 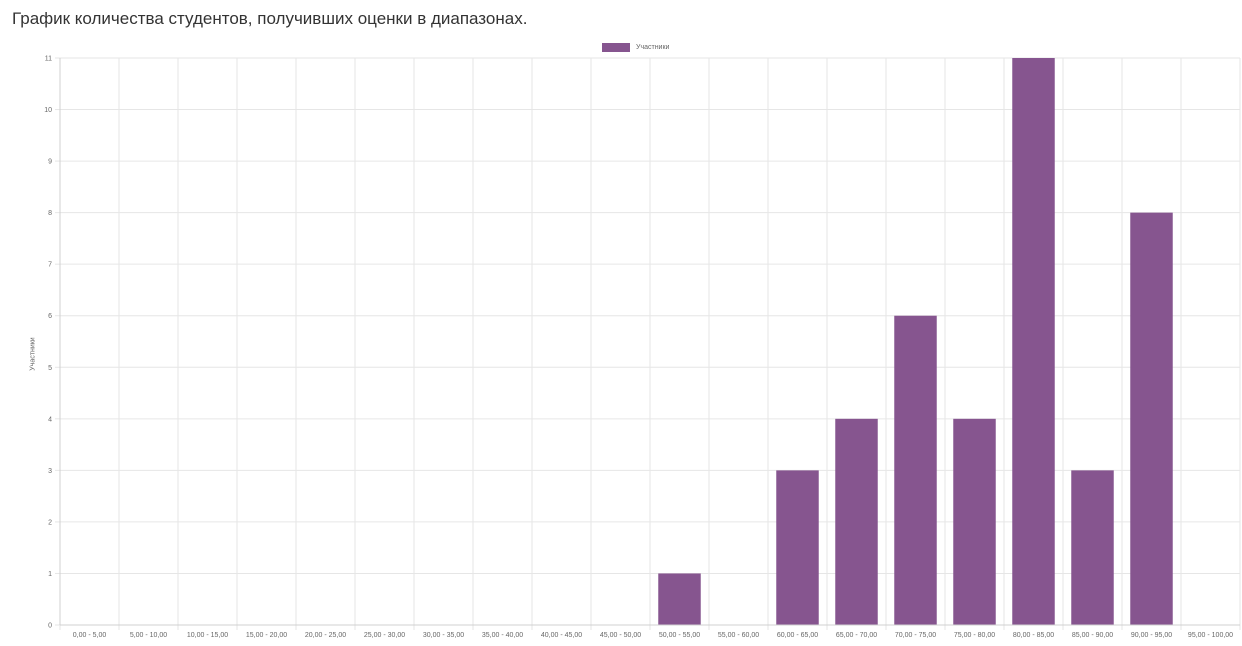 What do you see at coordinates (443, 635) in the screenshot?
I see `x-tick-label: 30,00 - 35,00` at bounding box center [443, 635].